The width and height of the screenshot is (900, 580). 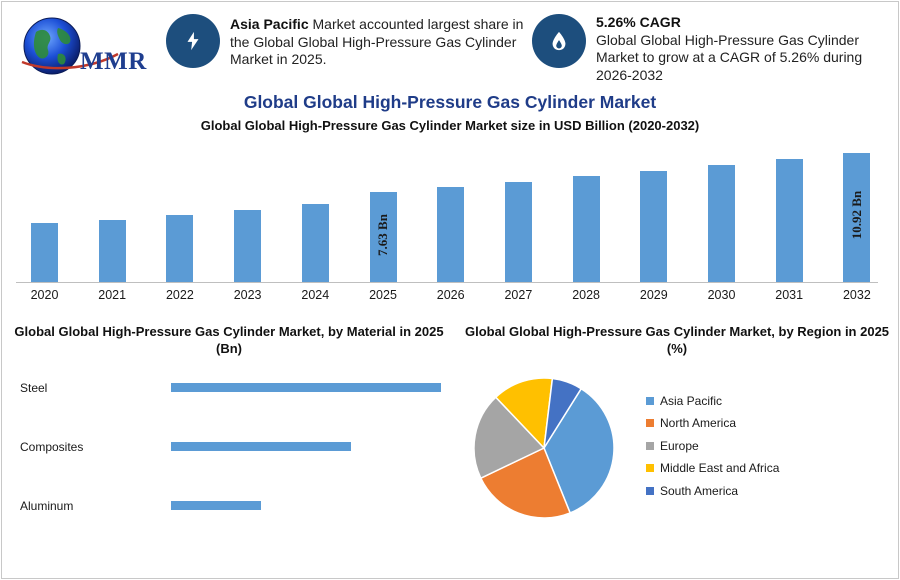 What do you see at coordinates (856, 295) in the screenshot?
I see `year-label-2032: 2032` at bounding box center [856, 295].